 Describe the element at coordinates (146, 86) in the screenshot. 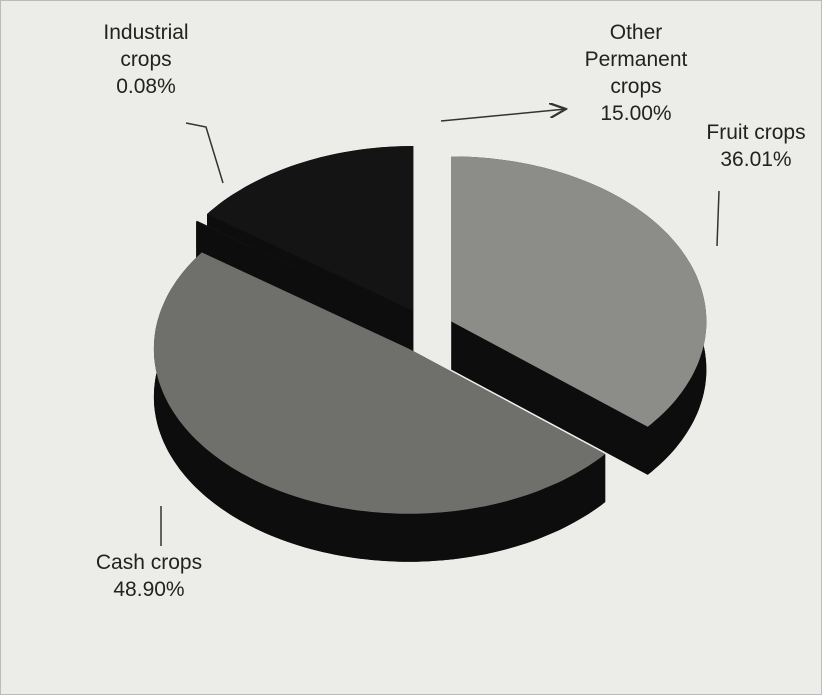

I see `value-label: 0.08%` at that location.